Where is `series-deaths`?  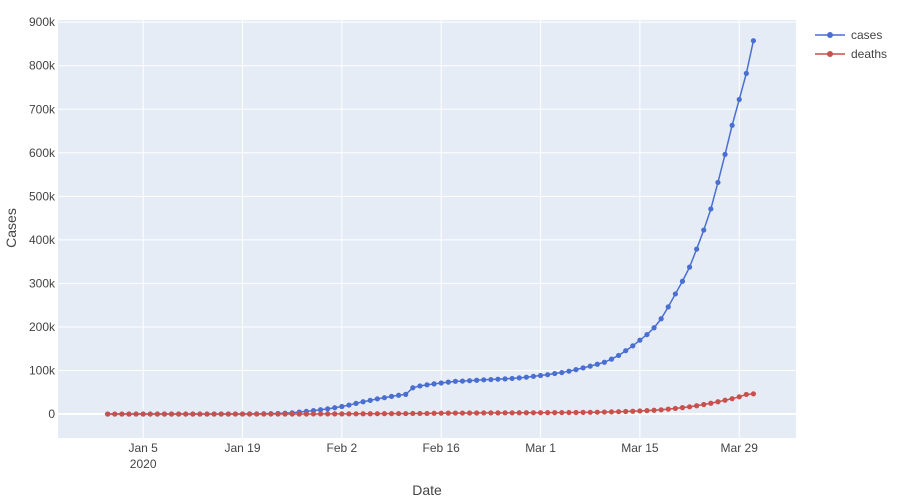 series-deaths is located at coordinates (431, 404).